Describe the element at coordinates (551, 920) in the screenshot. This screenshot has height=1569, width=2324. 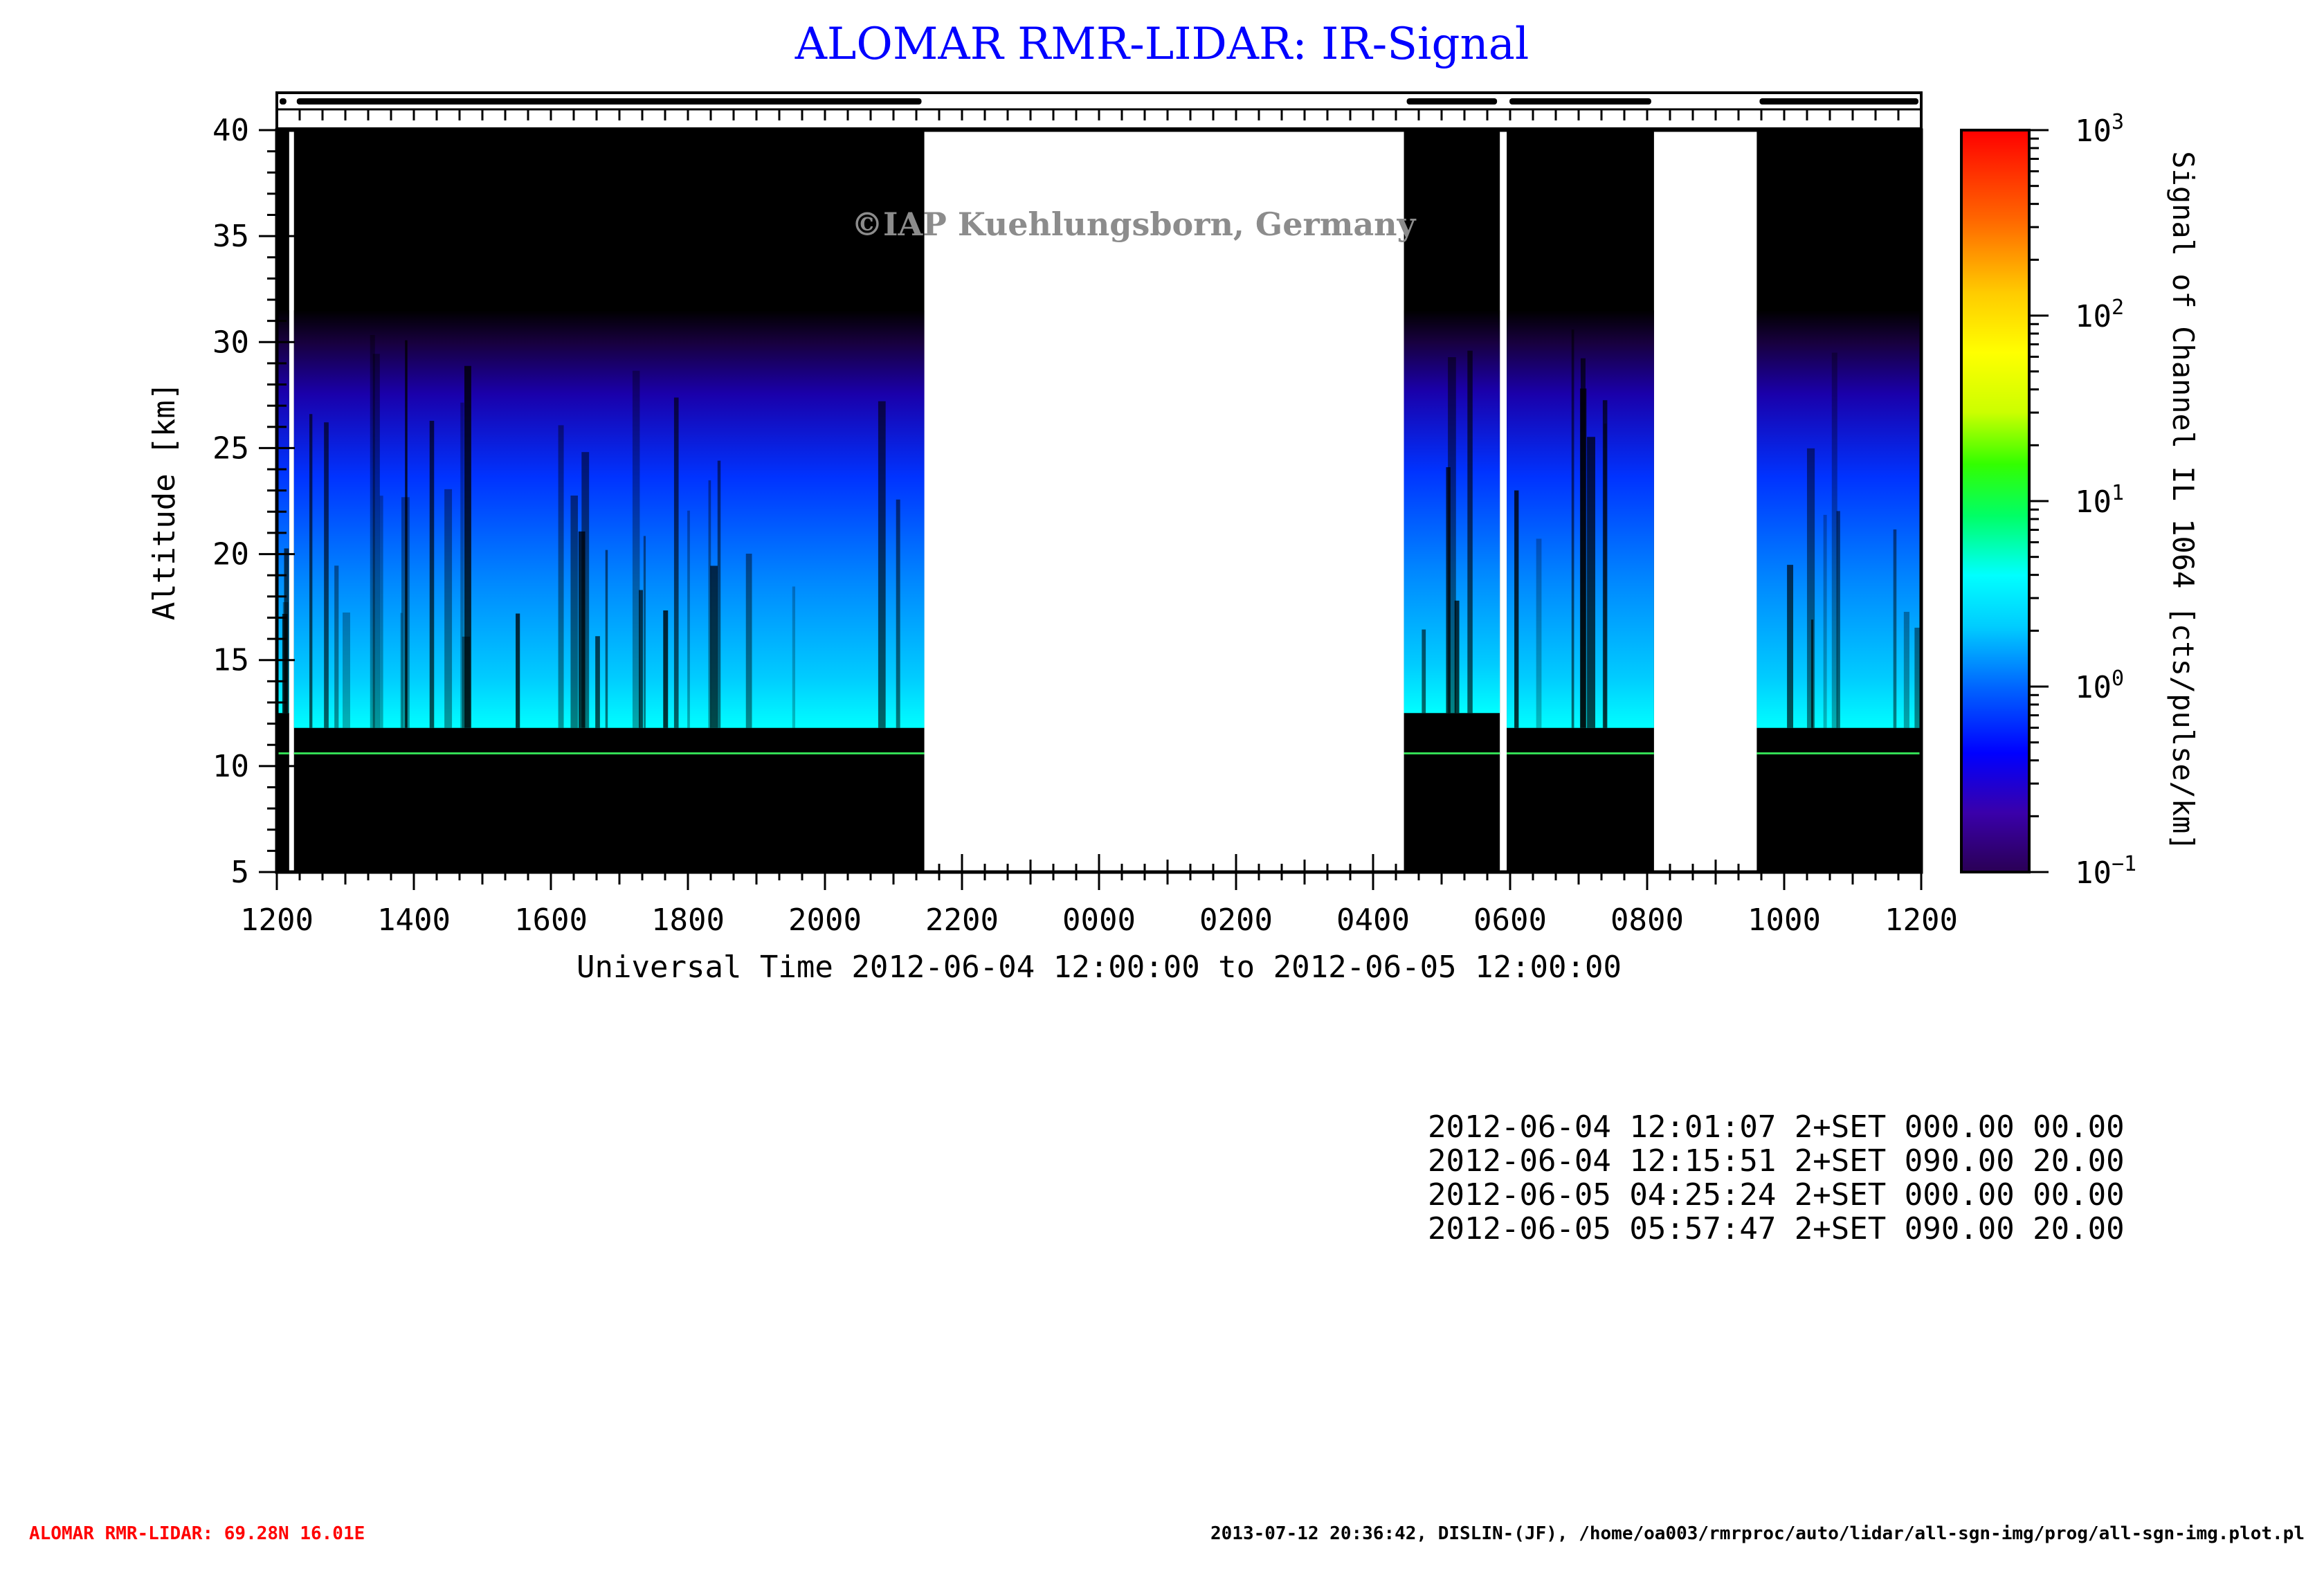
I see `x-tick-label: 1600` at that location.